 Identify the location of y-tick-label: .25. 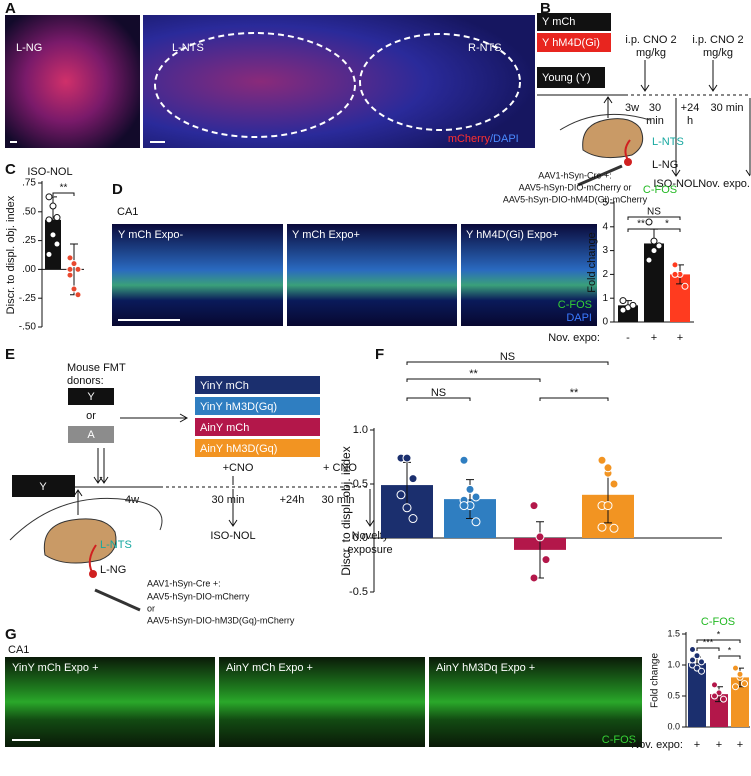
(29, 240).